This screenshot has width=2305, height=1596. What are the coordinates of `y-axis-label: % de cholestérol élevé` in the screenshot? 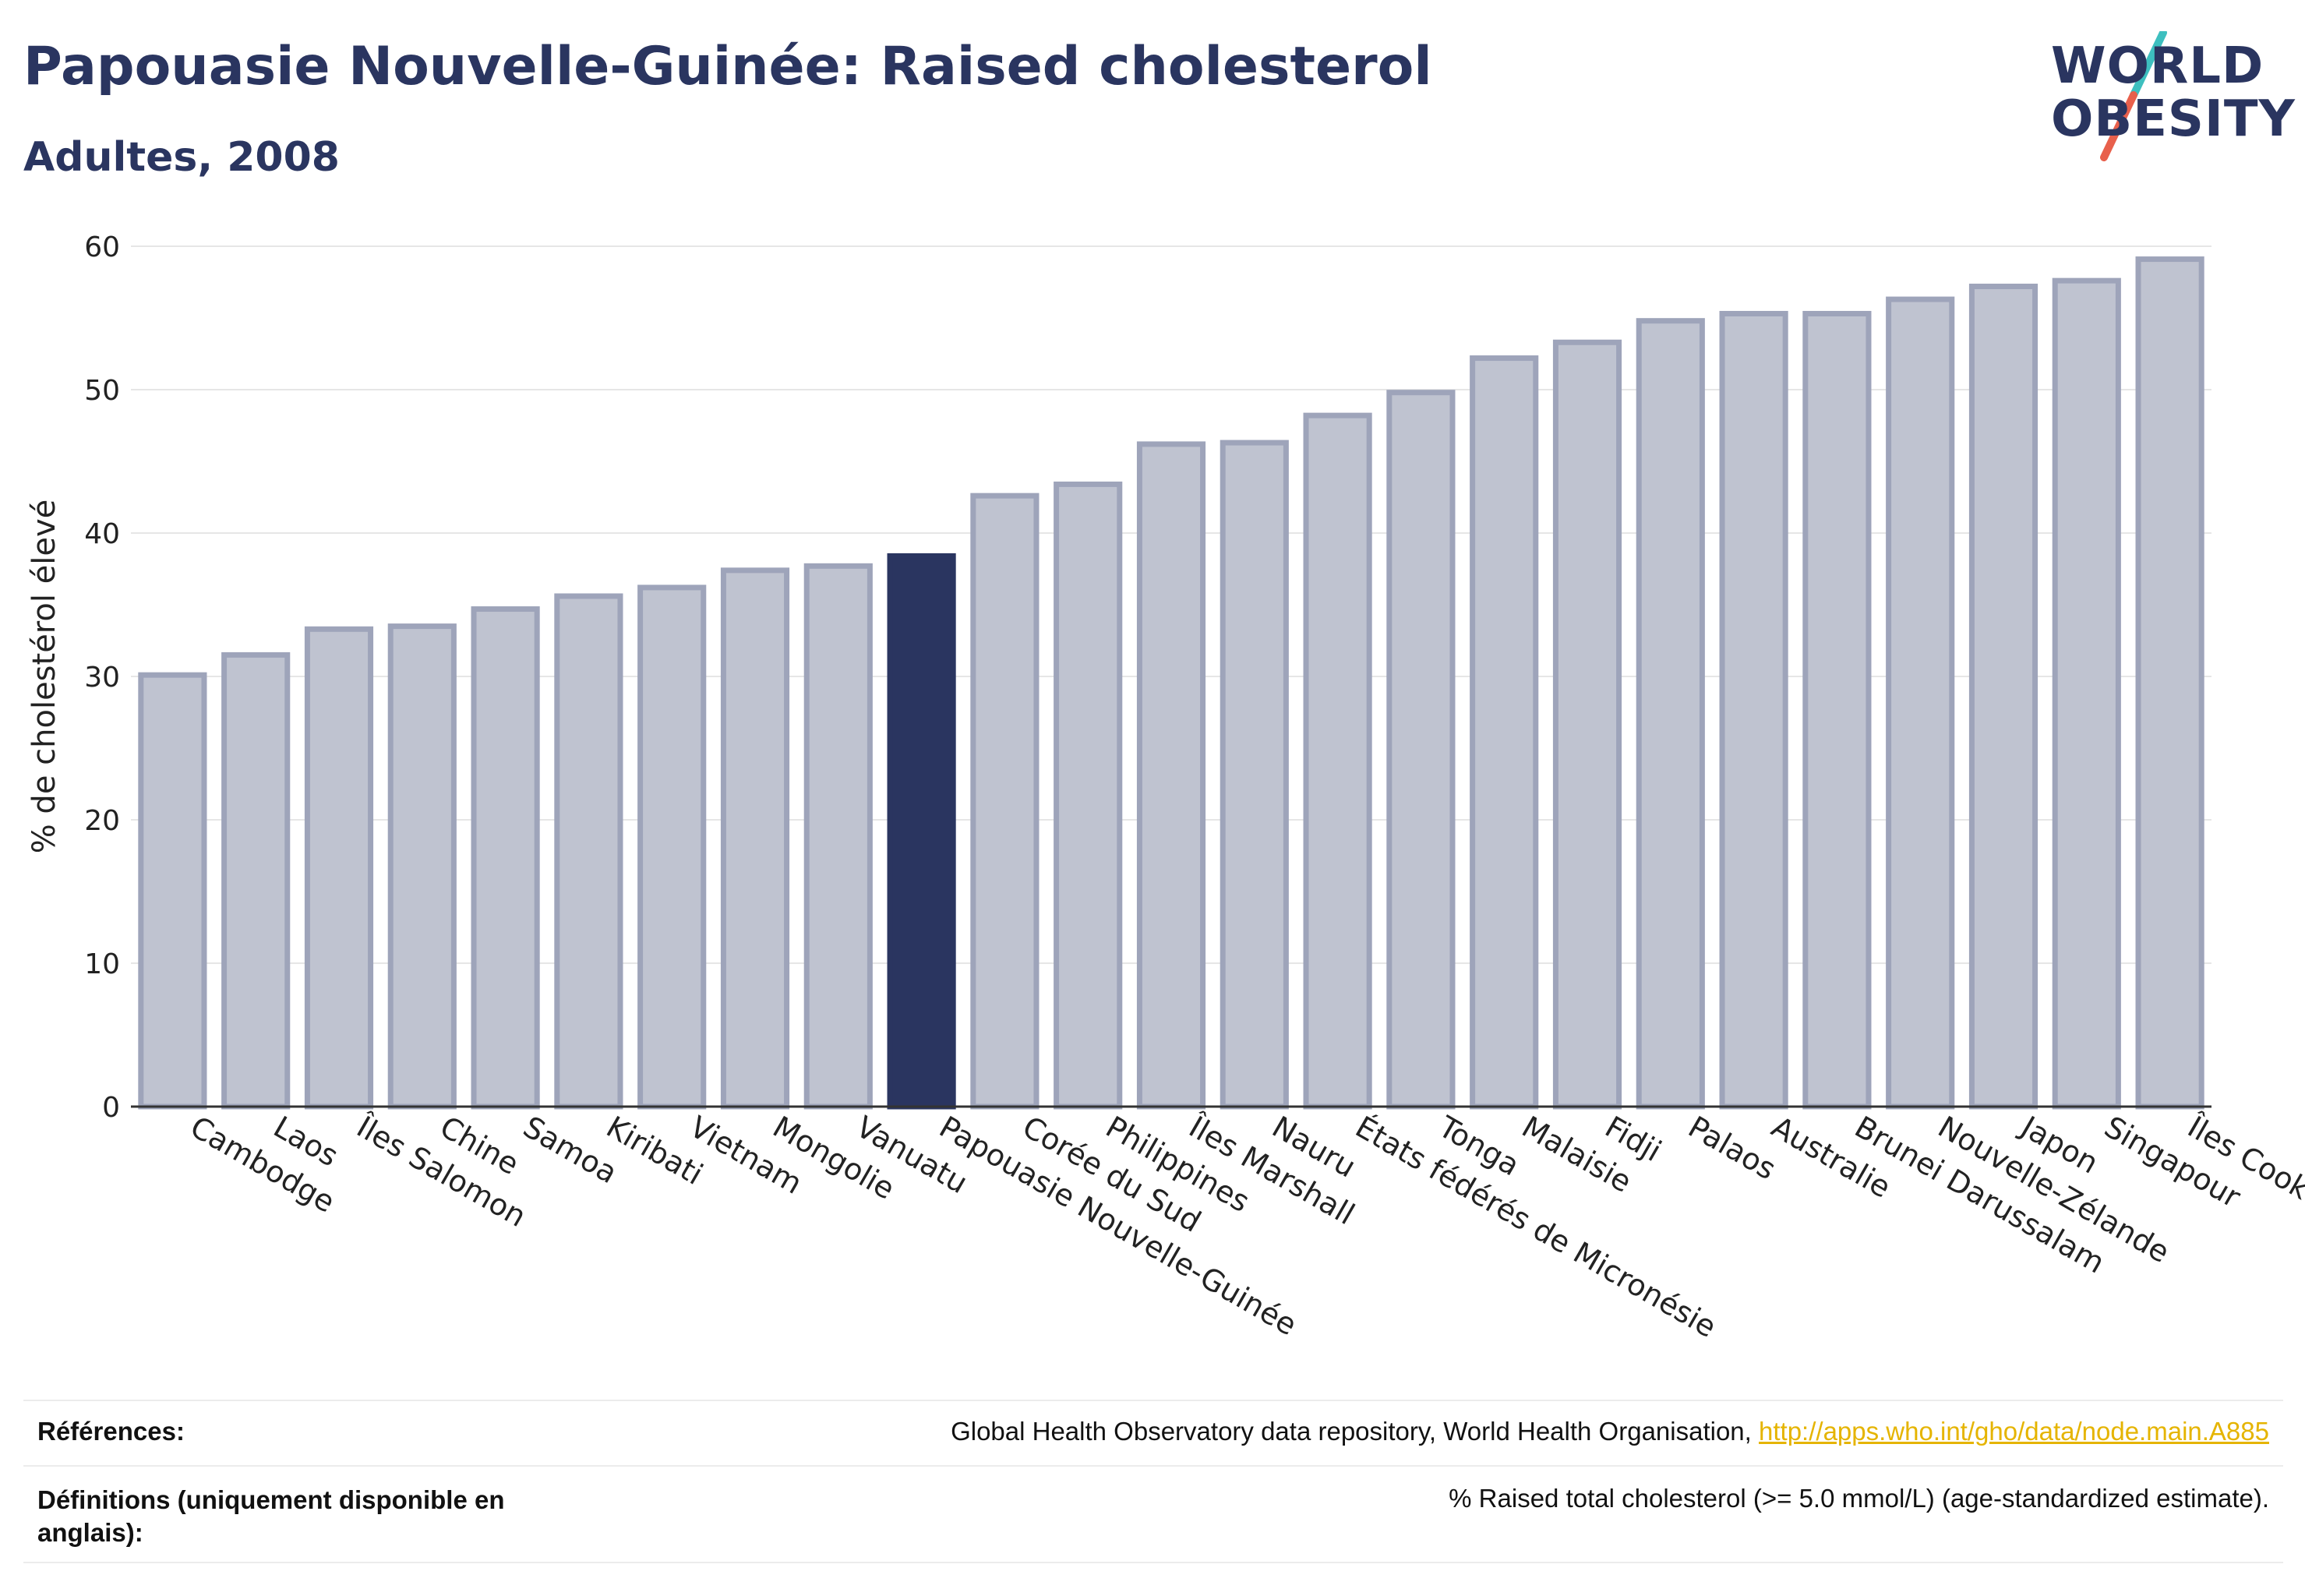 It's located at (44, 677).